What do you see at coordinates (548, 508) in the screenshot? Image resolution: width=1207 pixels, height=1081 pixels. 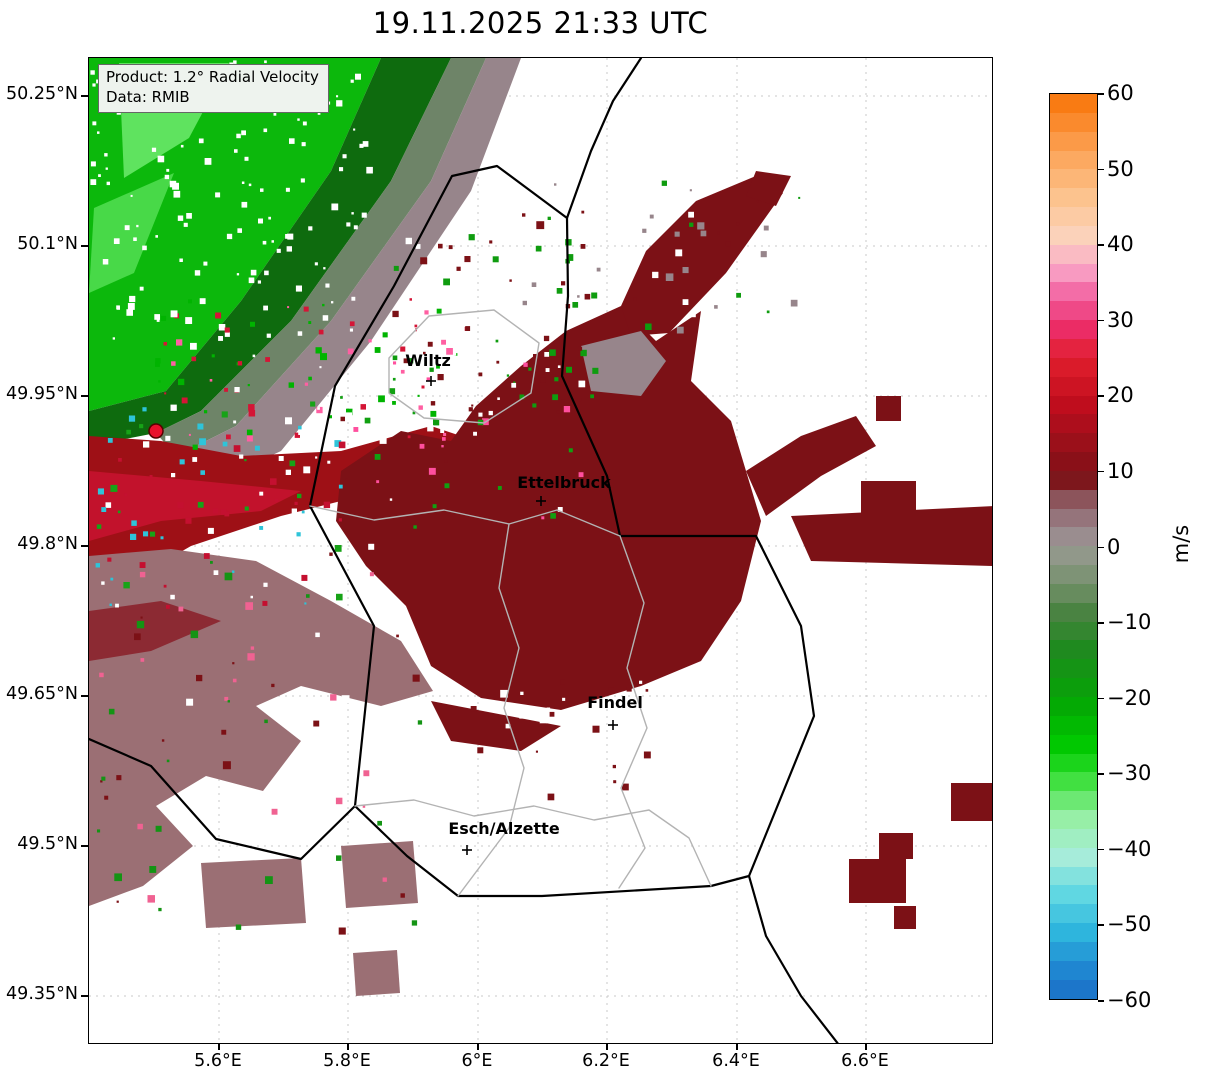 I see `velocity-field-maroon-main` at bounding box center [548, 508].